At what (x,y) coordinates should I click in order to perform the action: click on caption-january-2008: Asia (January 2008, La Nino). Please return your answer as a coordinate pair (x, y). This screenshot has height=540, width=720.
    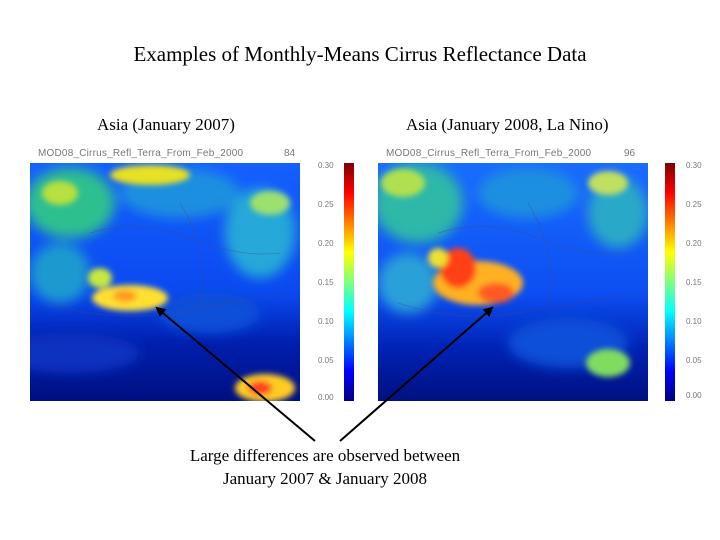
    Looking at the image, I should click on (507, 124).